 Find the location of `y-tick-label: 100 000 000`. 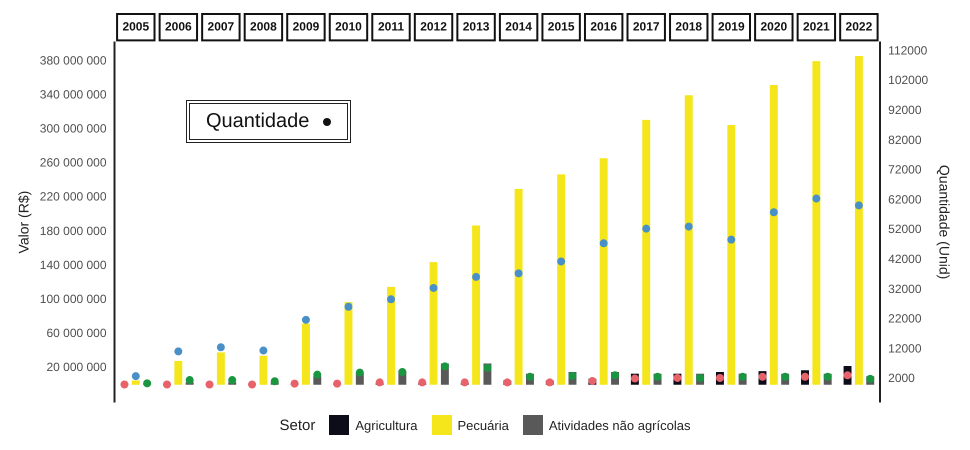

y-tick-label: 100 000 000 is located at coordinates (73, 299).